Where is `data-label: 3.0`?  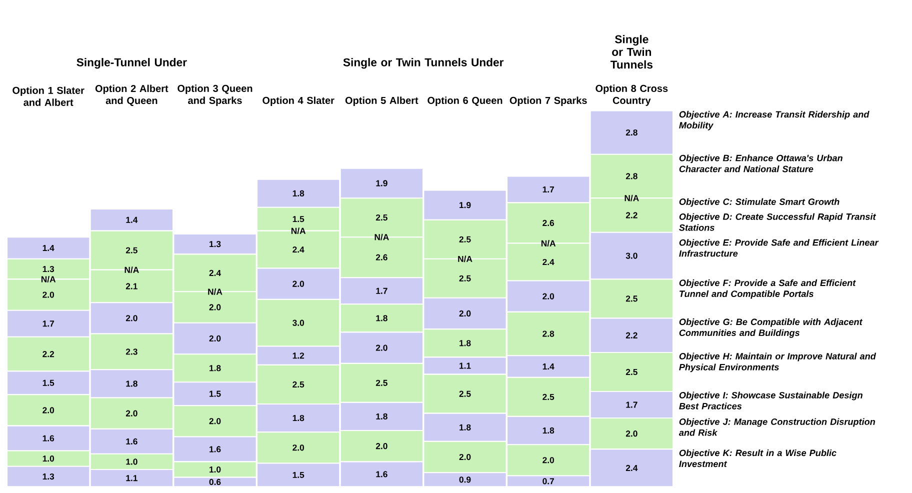
data-label: 3.0 is located at coordinates (632, 255).